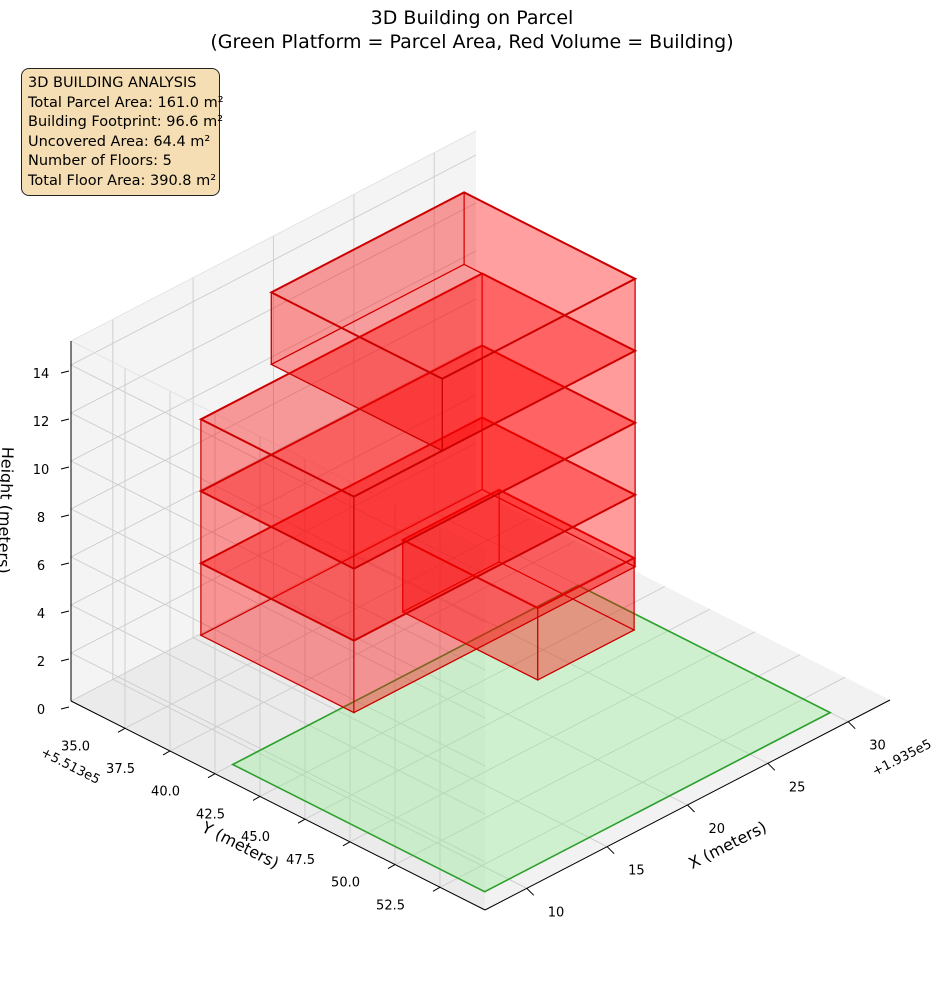 The width and height of the screenshot is (944, 992). I want to click on y-tick-label: 45.0, so click(255, 837).